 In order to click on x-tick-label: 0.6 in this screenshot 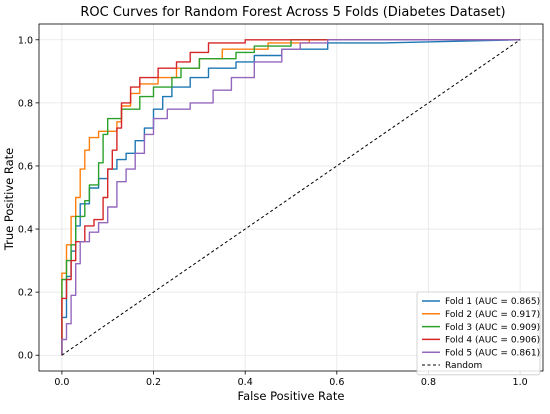, I will do `click(336, 382)`.